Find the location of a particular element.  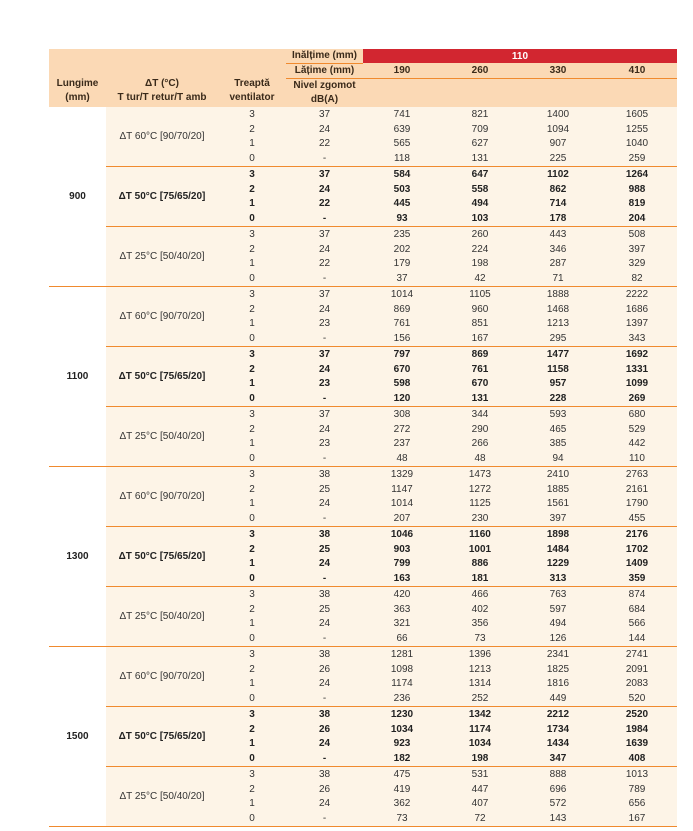

output-330-cell: 94 is located at coordinates (558, 459).